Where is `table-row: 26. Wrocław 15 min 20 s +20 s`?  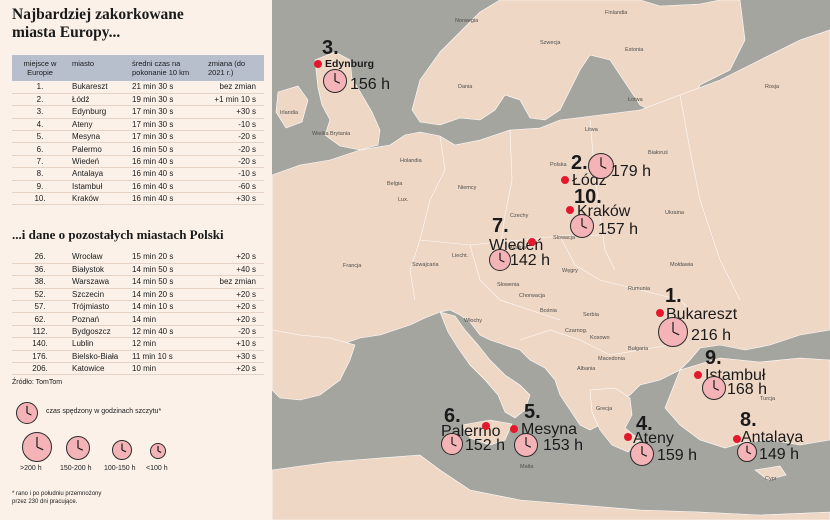
table-row: 26. Wrocław 15 min 20 s +20 s is located at coordinates (138, 257).